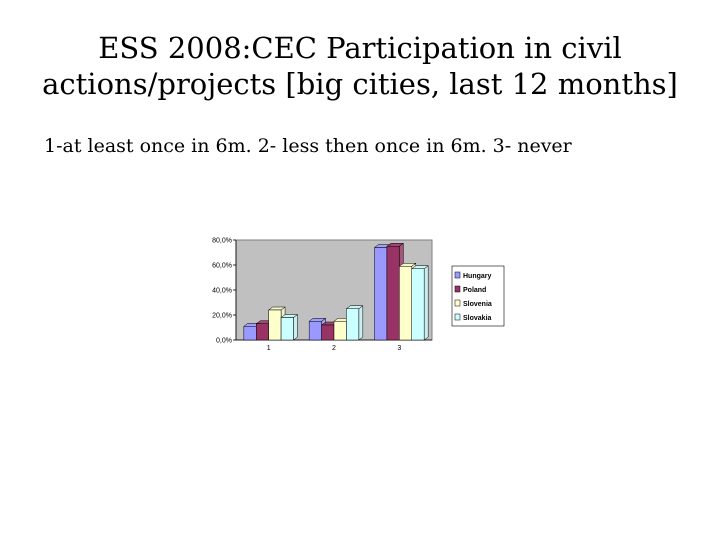  Describe the element at coordinates (477, 318) in the screenshot. I see `legend-label-slovakia: Slovakia` at that location.